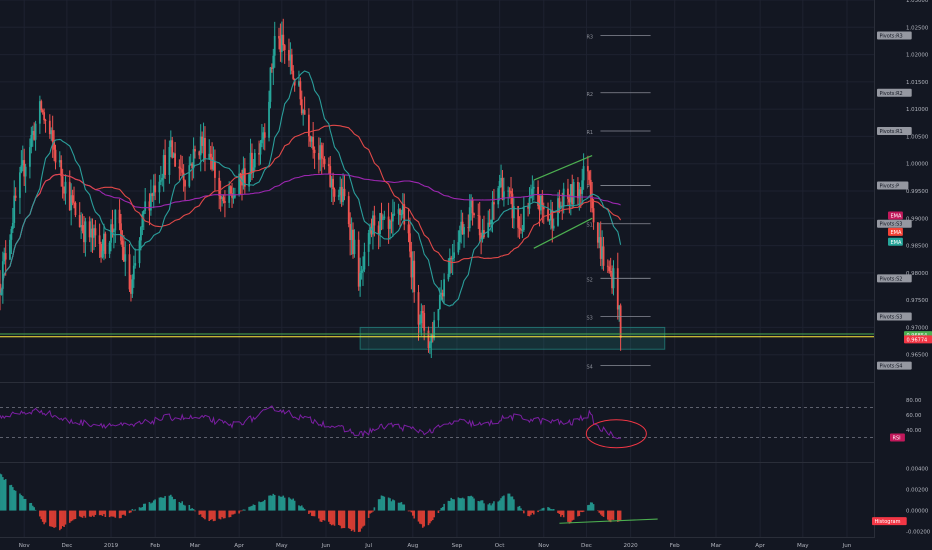 The height and width of the screenshot is (550, 932). What do you see at coordinates (914, 431) in the screenshot?
I see `rsi-tick-label: 40.00` at bounding box center [914, 431].